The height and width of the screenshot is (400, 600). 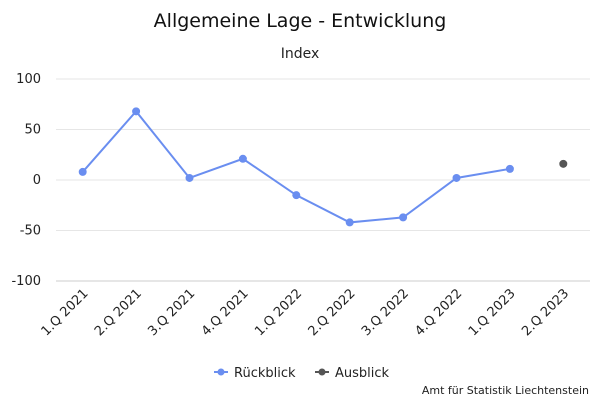 What do you see at coordinates (492, 312) in the screenshot?
I see `x-tick-label: 1.Q 2023` at bounding box center [492, 312].